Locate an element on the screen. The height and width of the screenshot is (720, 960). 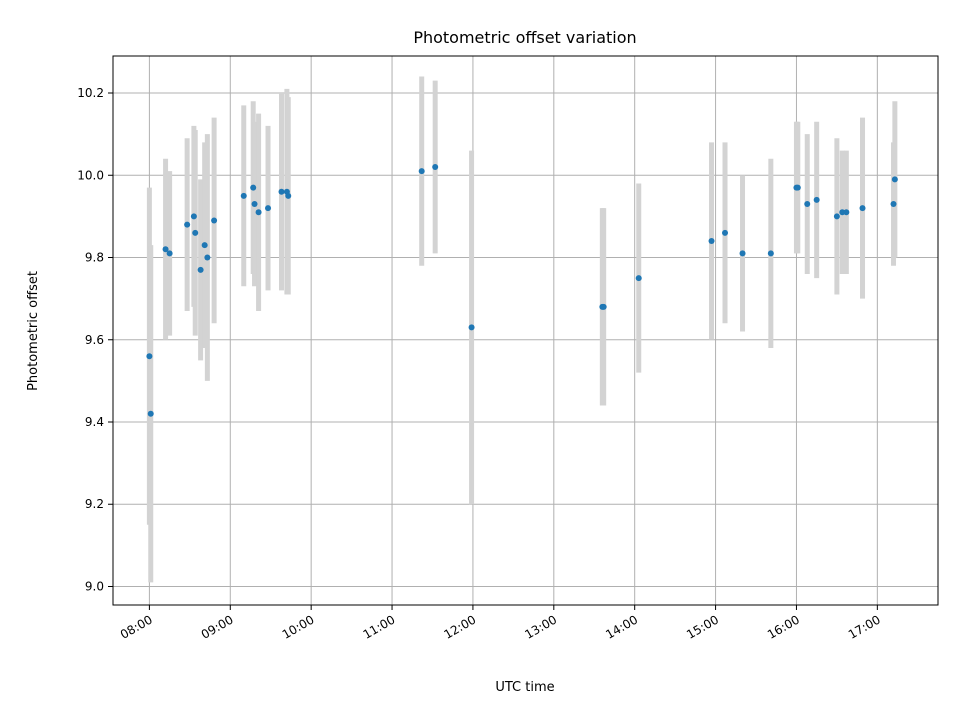
y-tick-label: 10.0 is located at coordinates (90, 175).